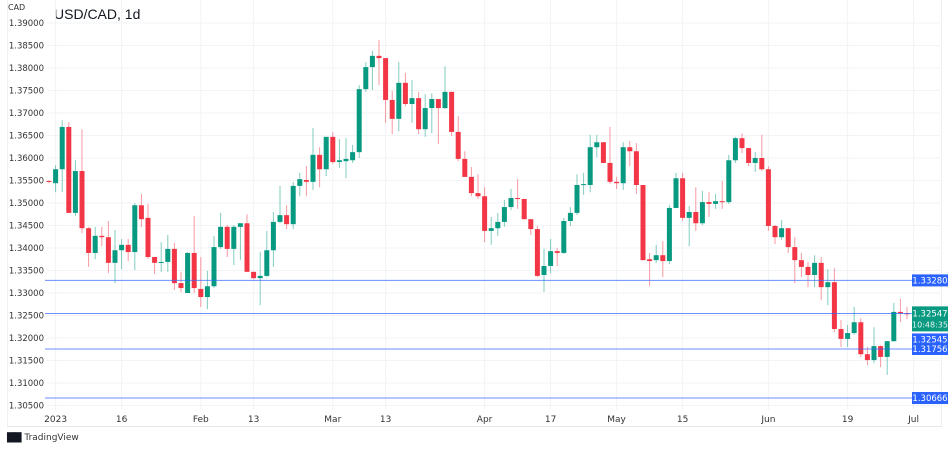 This screenshot has width=950, height=450. I want to click on currency-label: CAD, so click(17, 7).